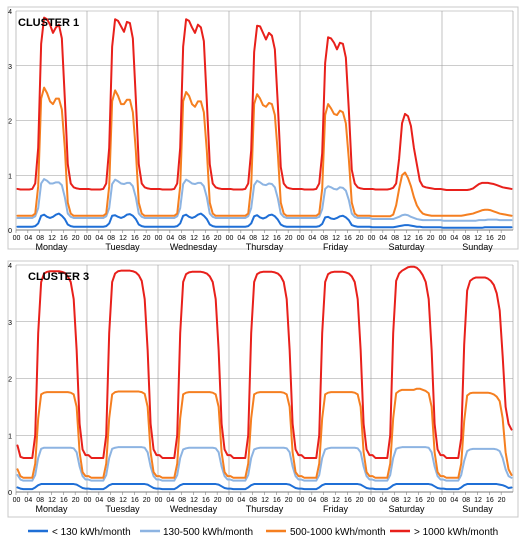 The width and height of the screenshot is (522, 555). What do you see at coordinates (48, 23) in the screenshot?
I see `chart-title: CLUSTER 1` at bounding box center [48, 23].